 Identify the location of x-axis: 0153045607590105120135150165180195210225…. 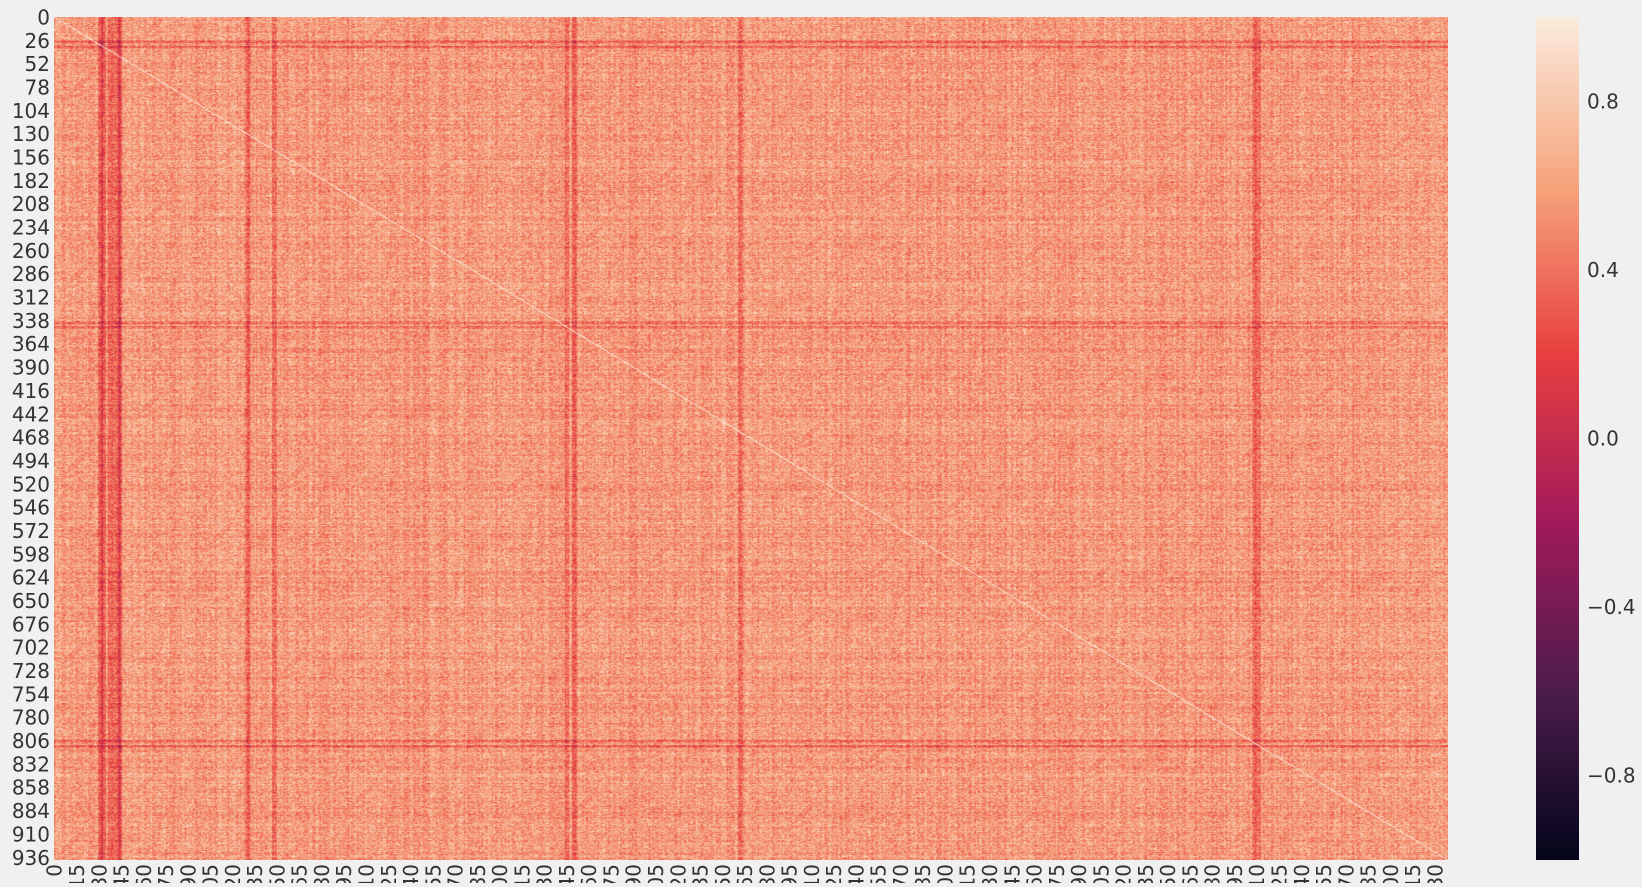
(745, 875).